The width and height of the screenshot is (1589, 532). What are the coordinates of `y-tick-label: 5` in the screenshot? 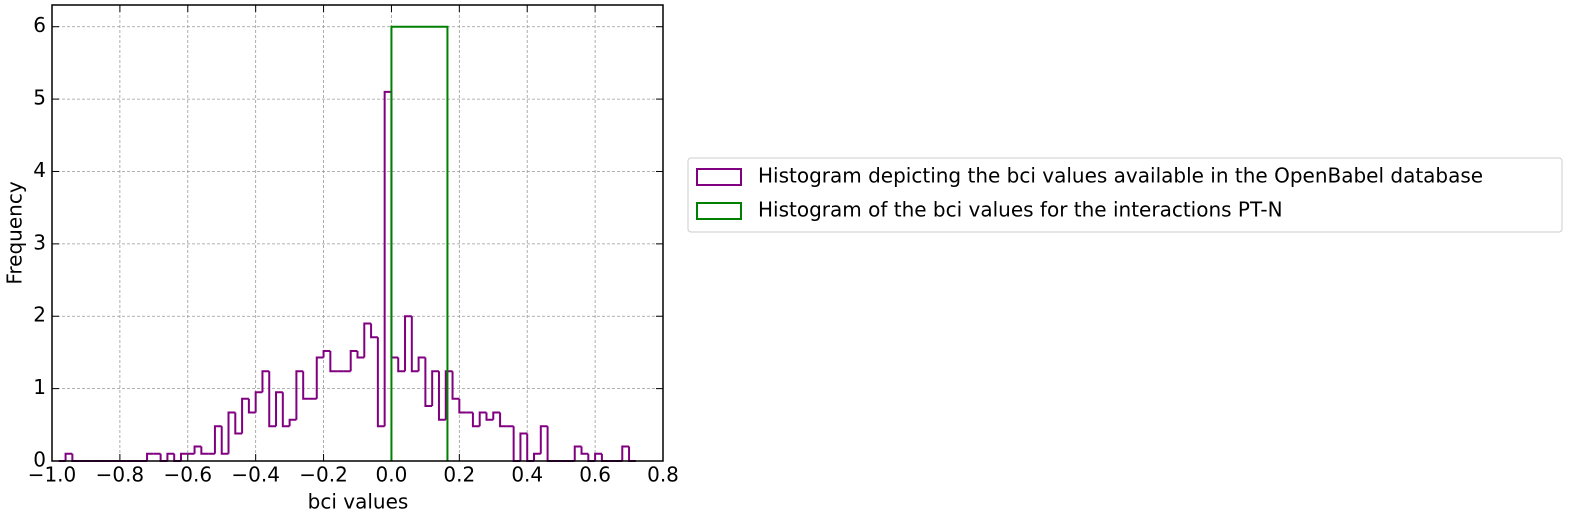 It's located at (39, 98).